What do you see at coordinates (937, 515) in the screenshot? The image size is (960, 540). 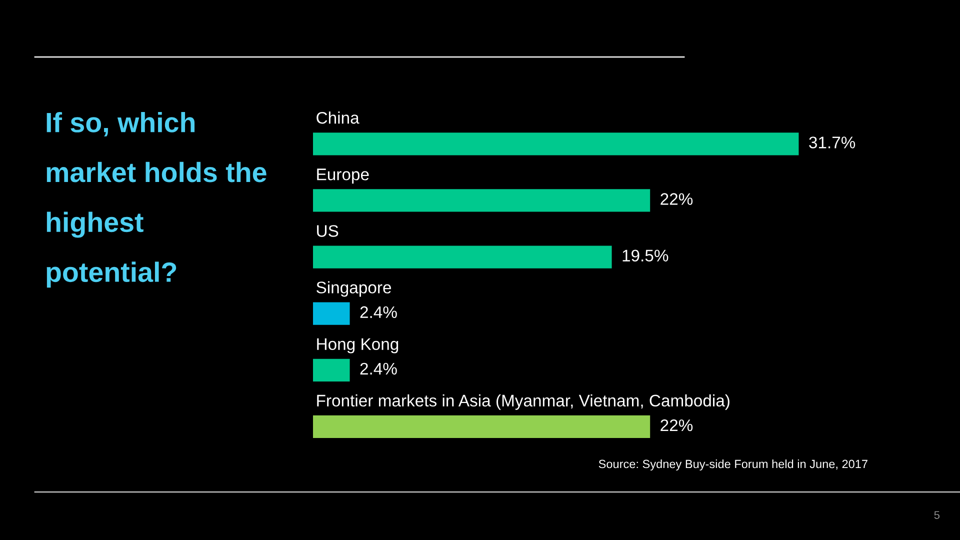 I see `text: 5` at bounding box center [937, 515].